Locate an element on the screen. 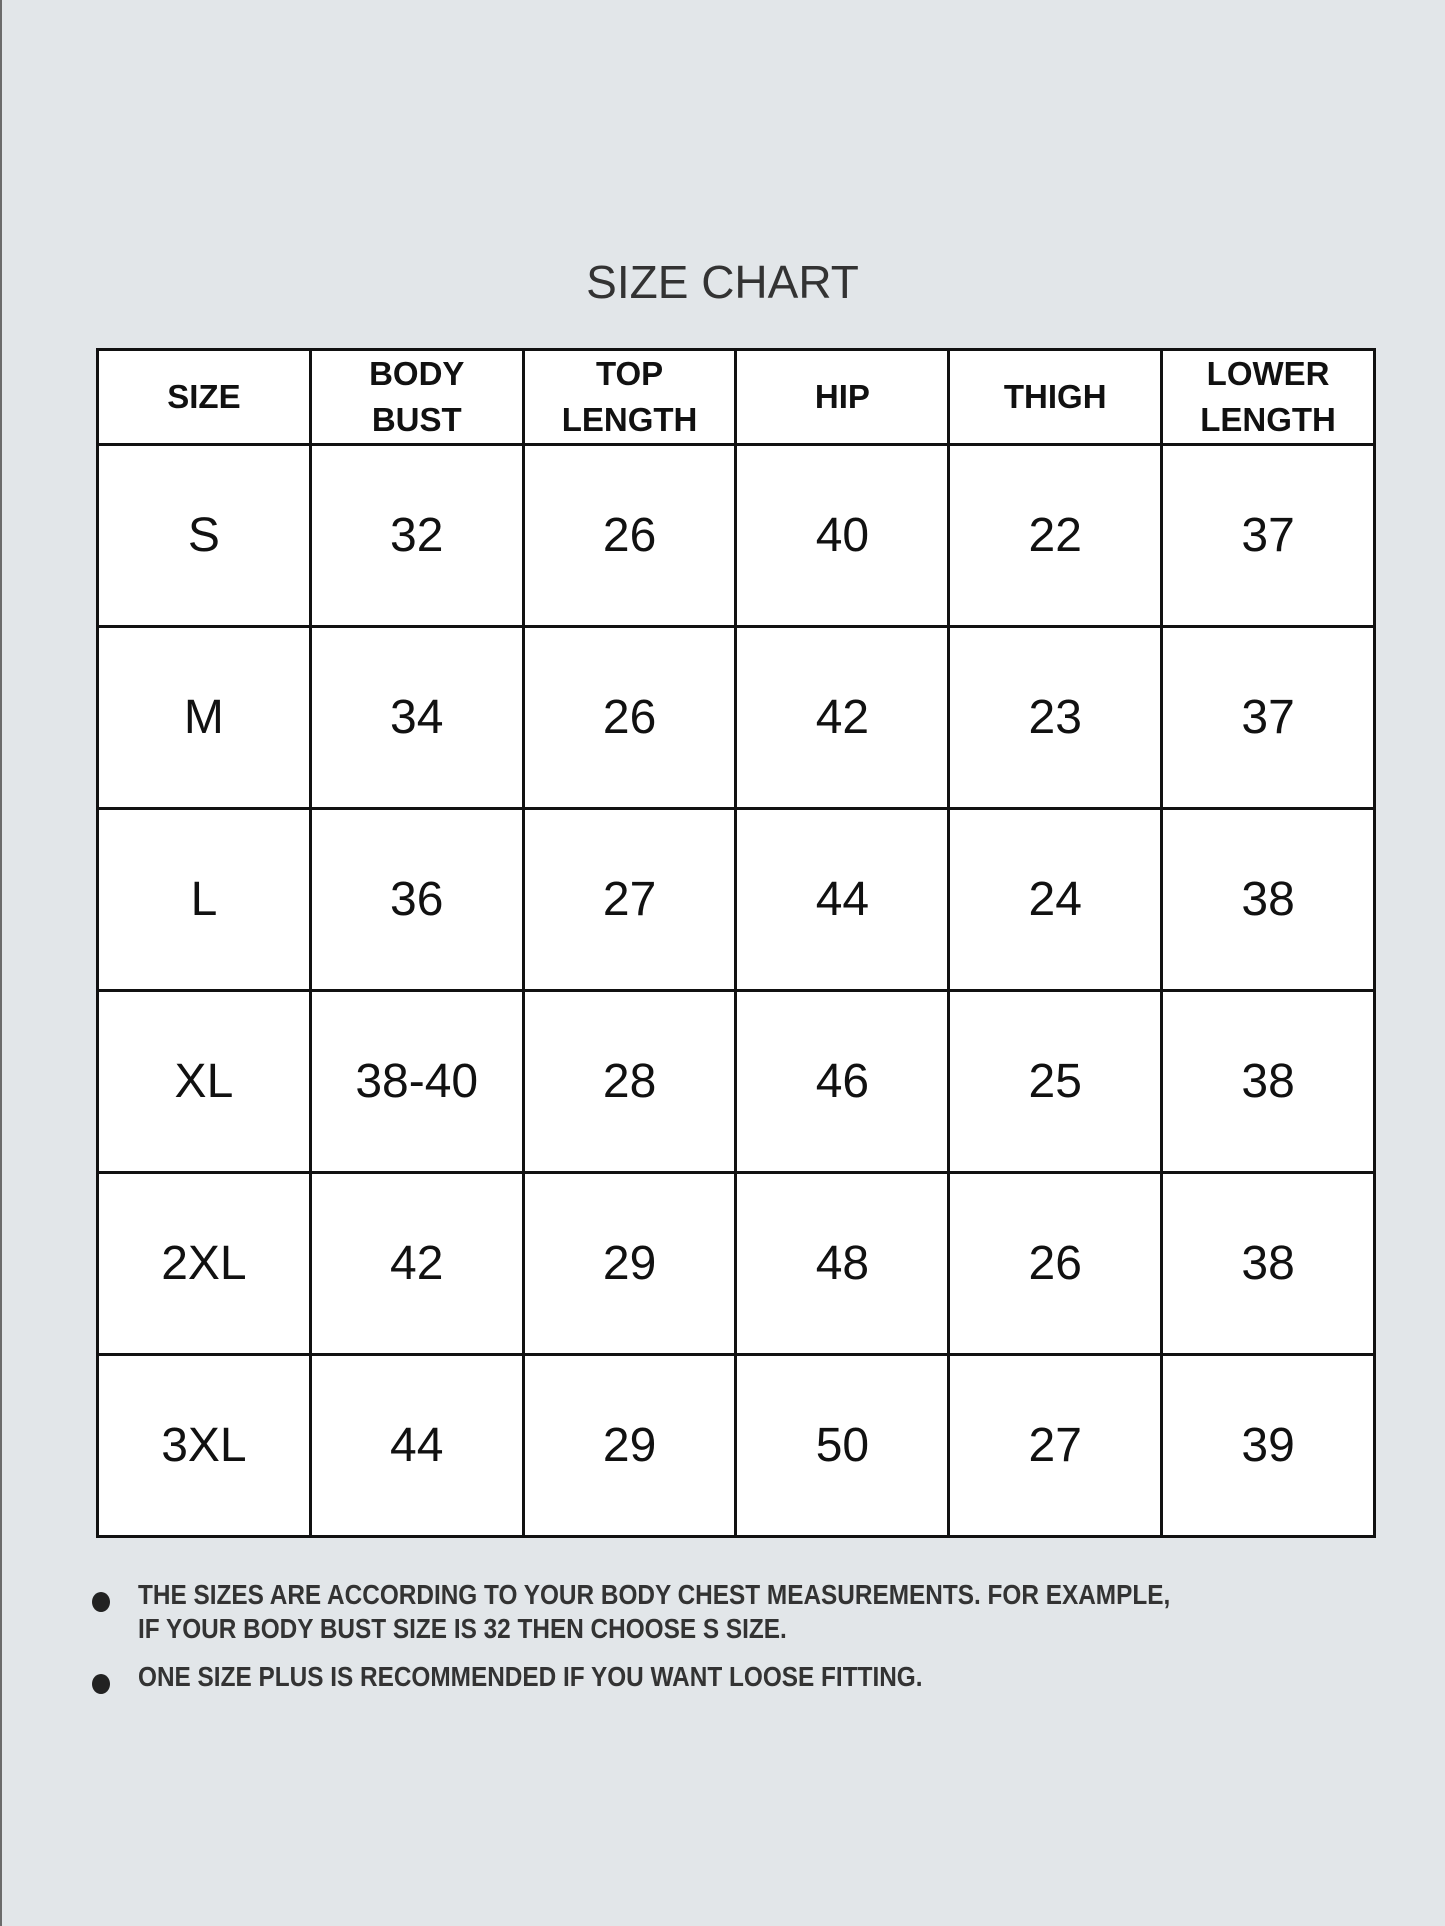 This screenshot has height=1926, width=1445. size-cell: M is located at coordinates (204, 717).